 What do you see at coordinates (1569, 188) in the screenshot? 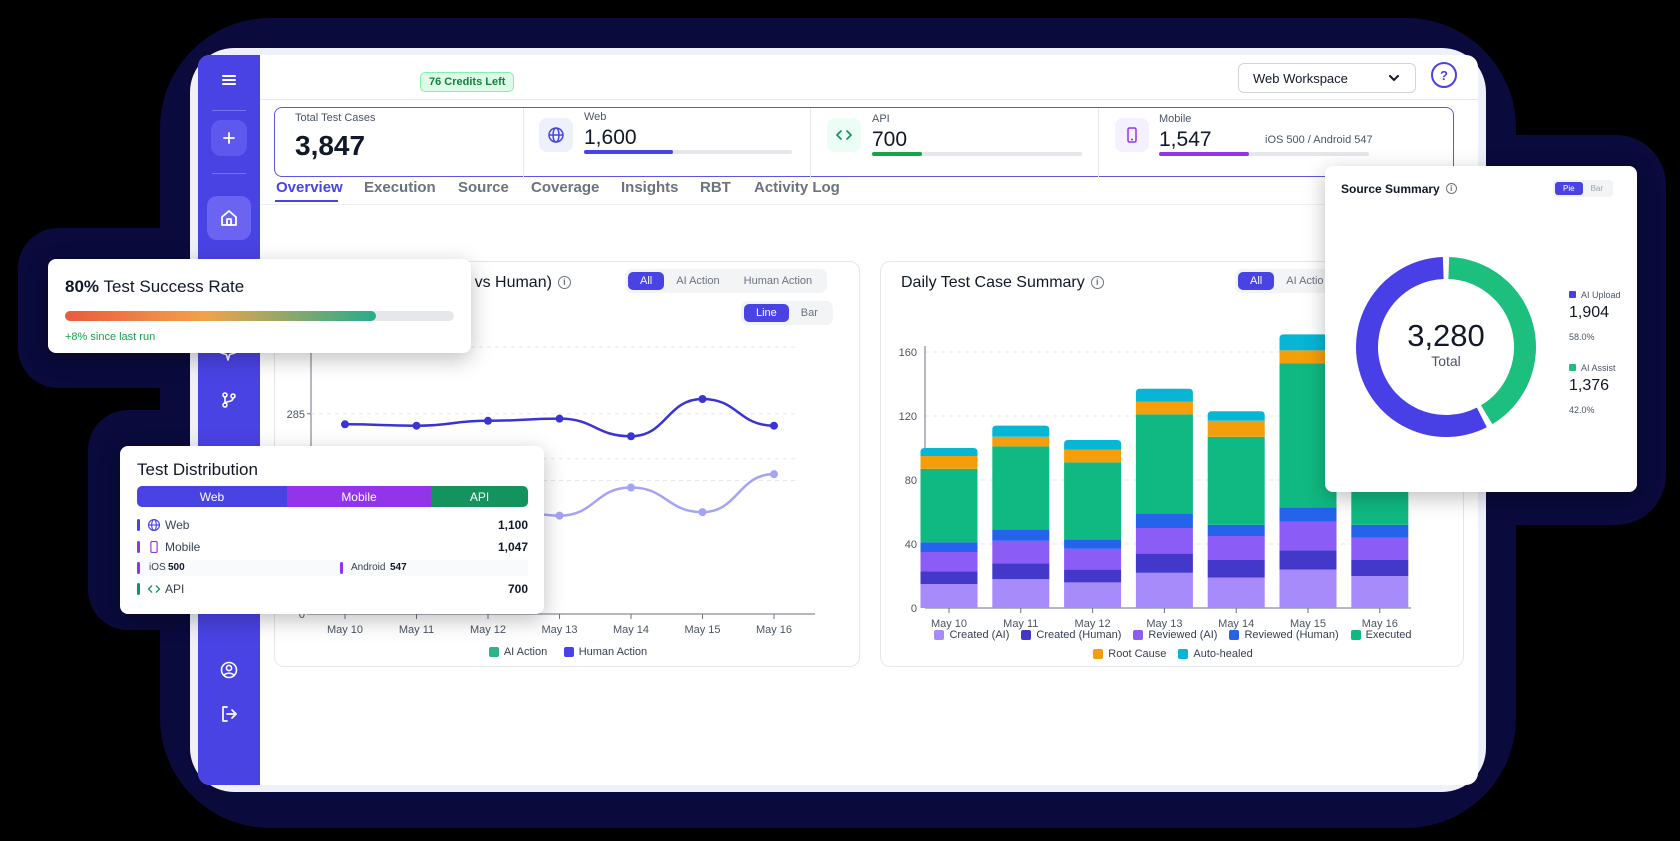
I see `toggle-pie: Pie` at bounding box center [1569, 188].